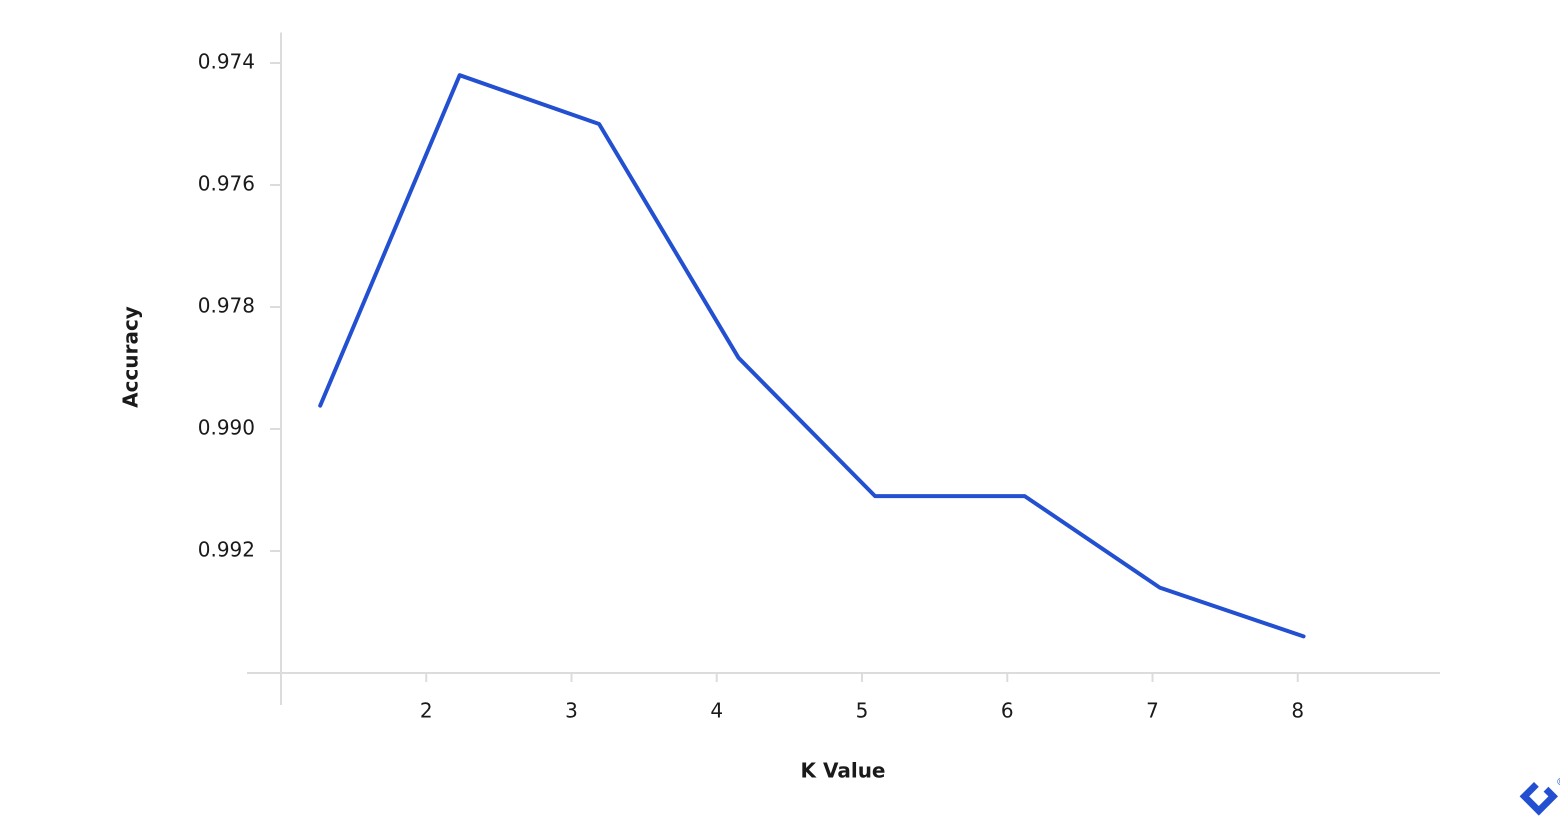 This screenshot has height=820, width=1560. Describe the element at coordinates (131, 357) in the screenshot. I see `y-axis-title: Accuracy` at that location.